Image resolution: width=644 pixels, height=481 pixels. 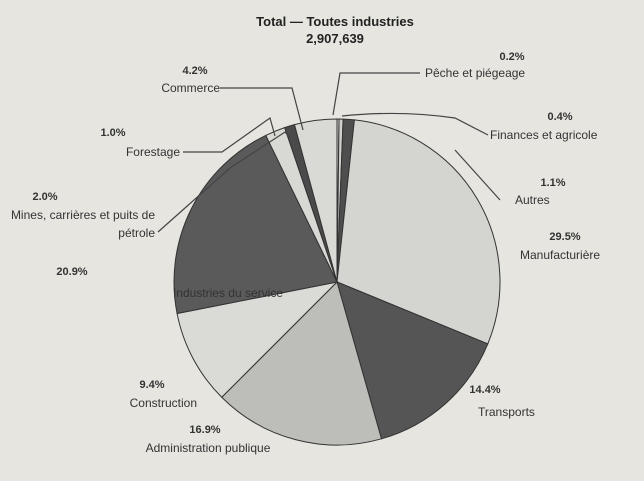 I want to click on value-label: 1.1%, so click(x=553, y=183).